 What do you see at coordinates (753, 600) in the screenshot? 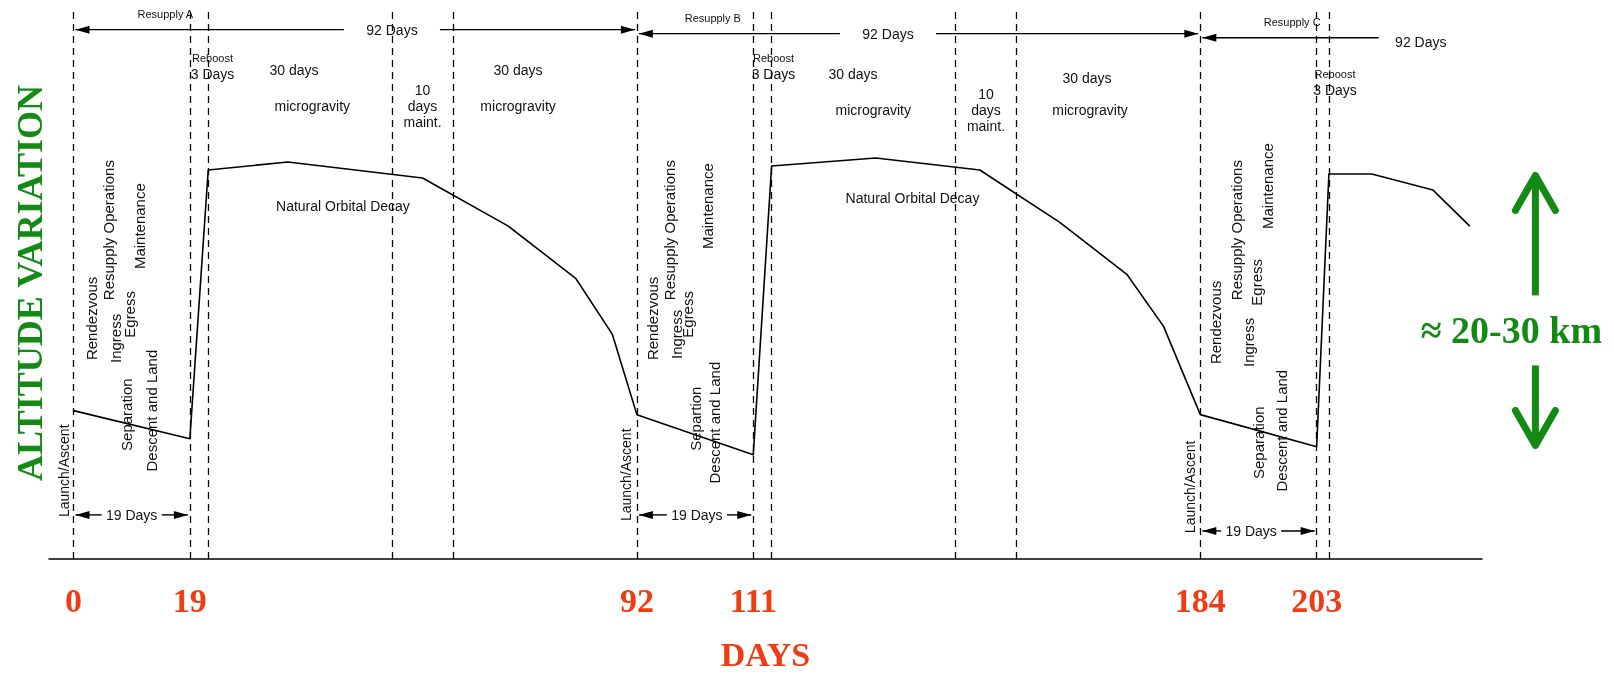
I see `x-tick-label: 111` at bounding box center [753, 600].